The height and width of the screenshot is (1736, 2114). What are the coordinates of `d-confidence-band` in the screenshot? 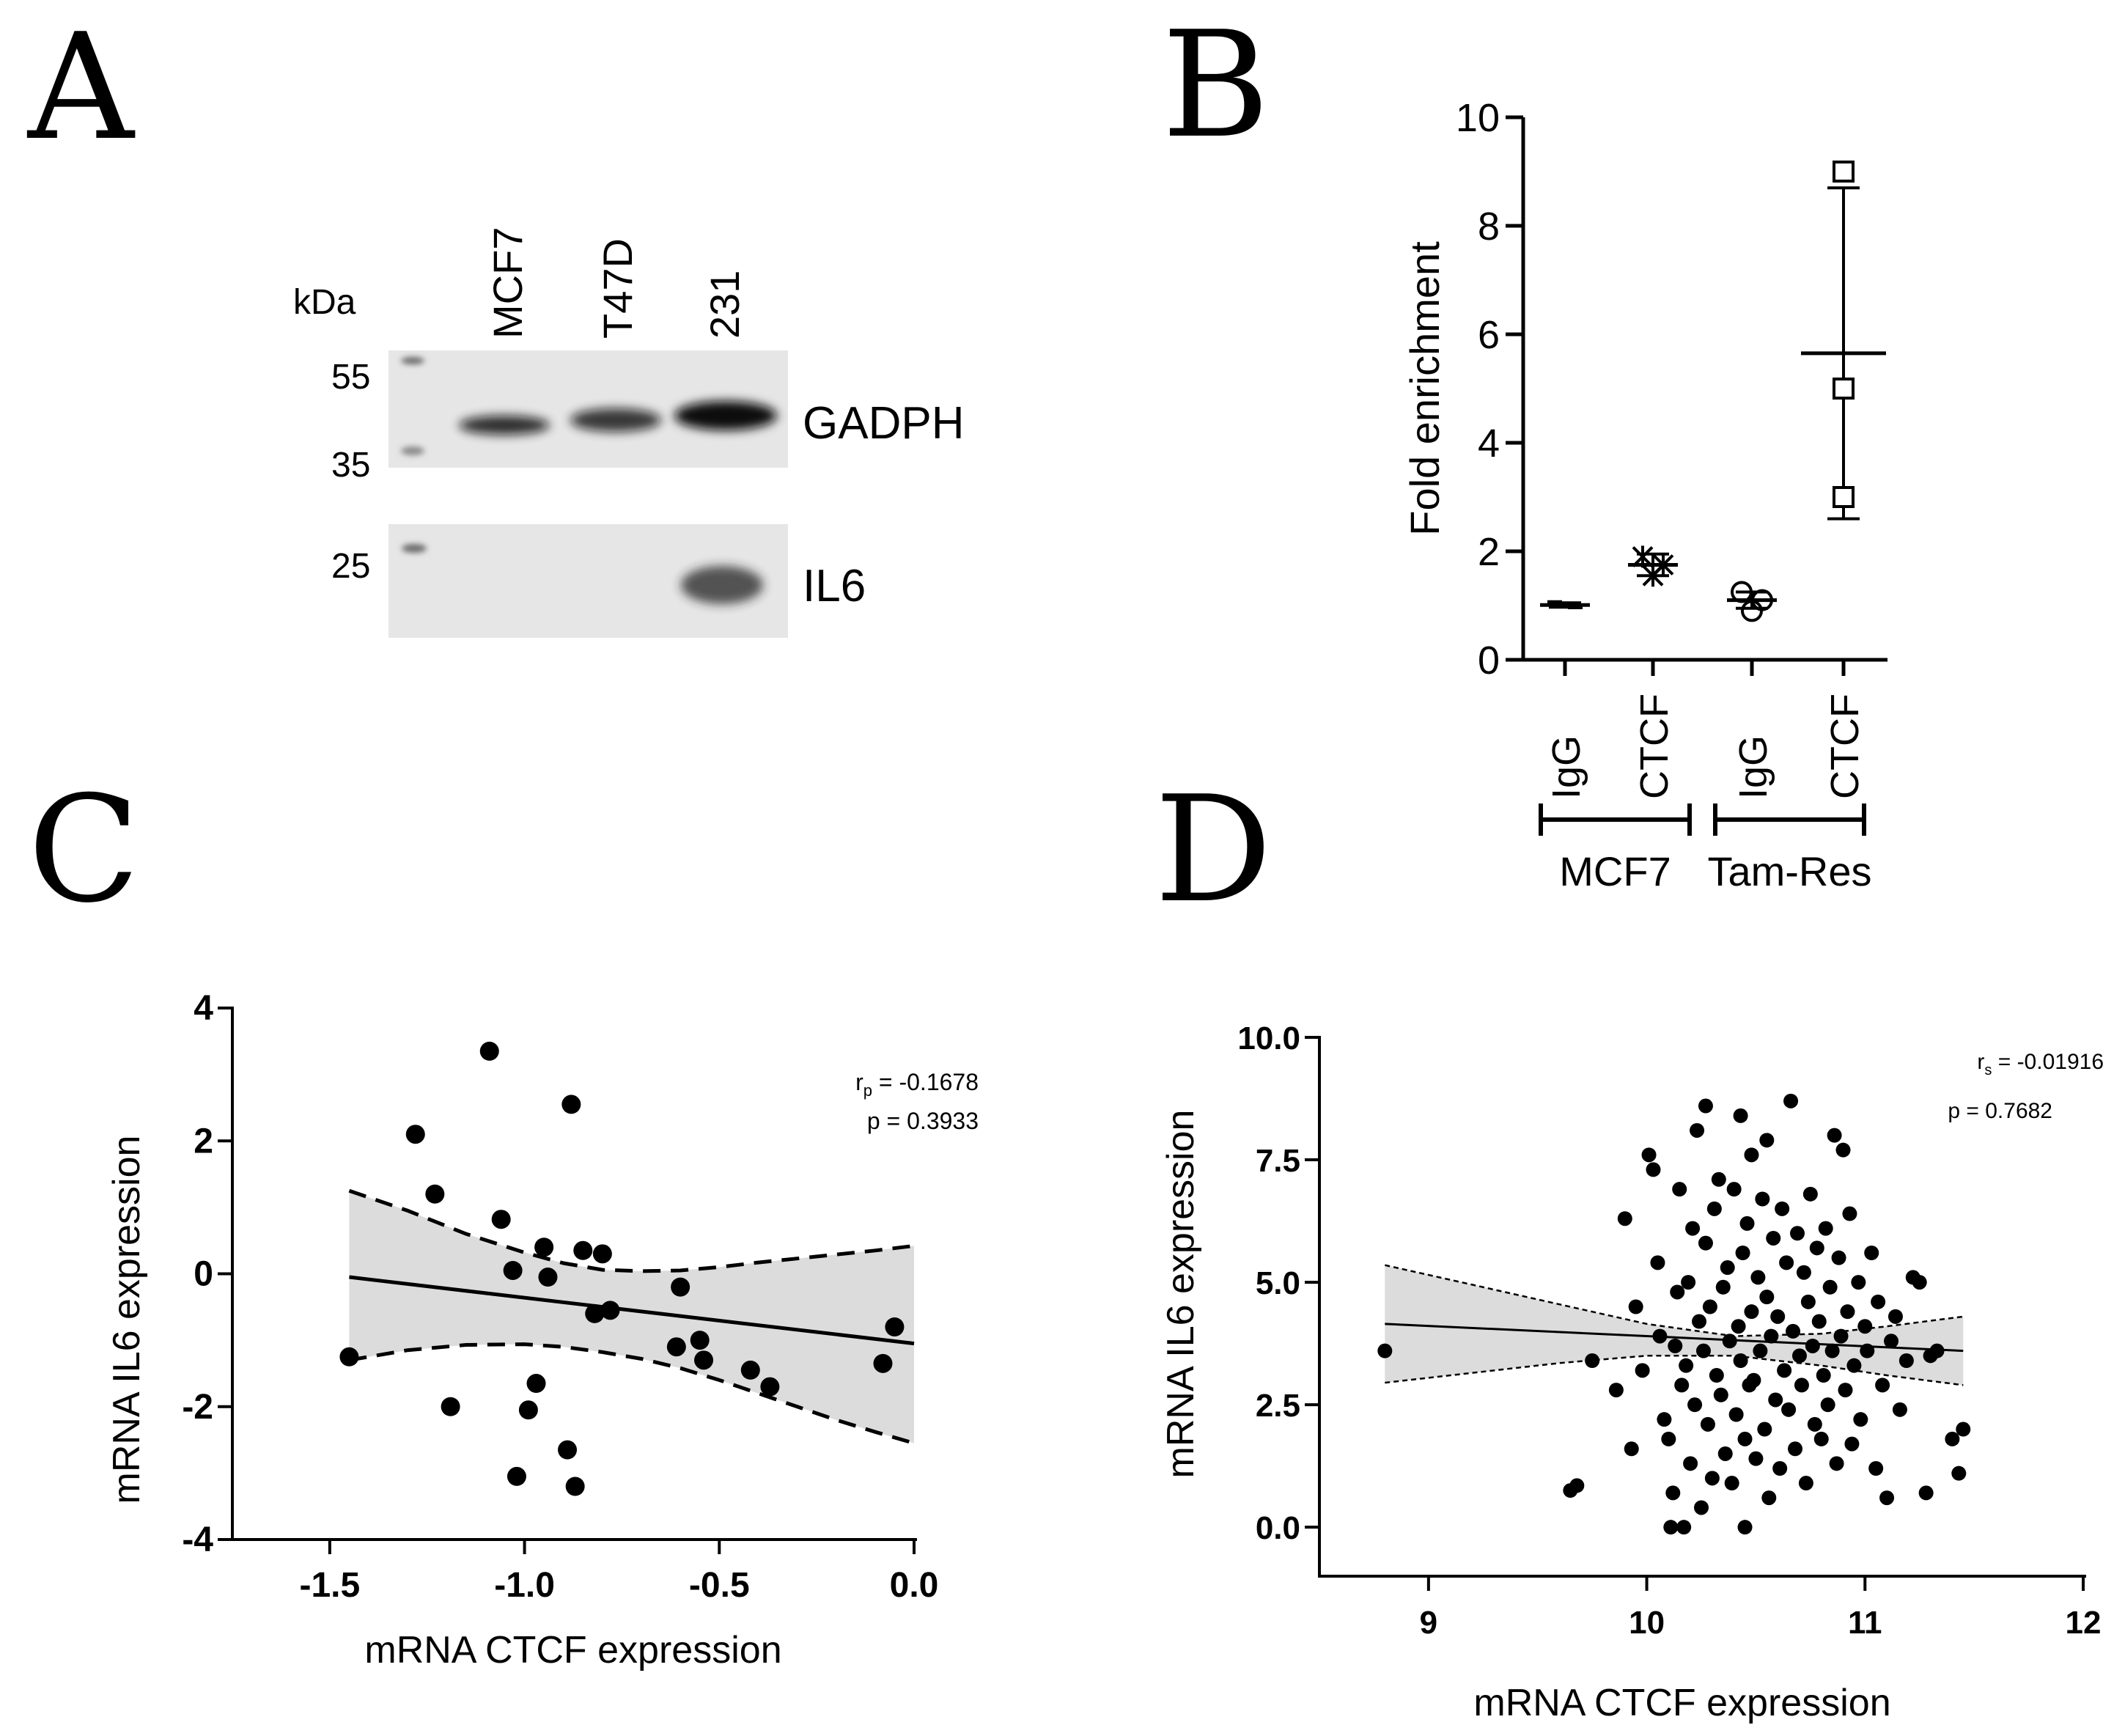 It's located at (1675, 1325).